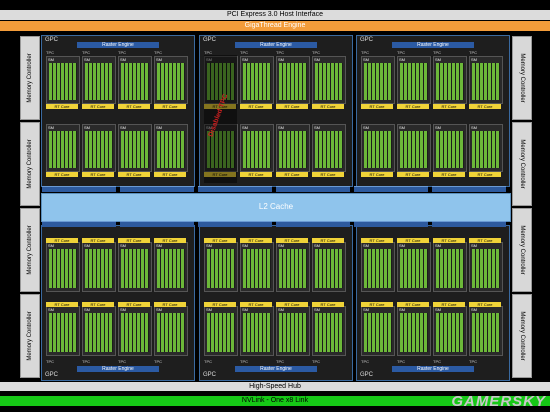  I want to click on gigathread-engine-bar: GigaThread Engine, so click(275, 26).